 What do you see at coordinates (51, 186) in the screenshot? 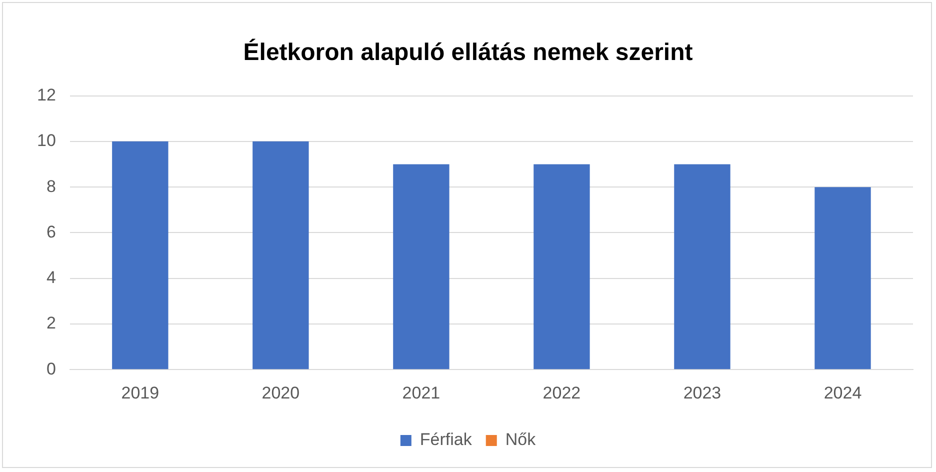
I see `y-tick-label: 8` at bounding box center [51, 186].